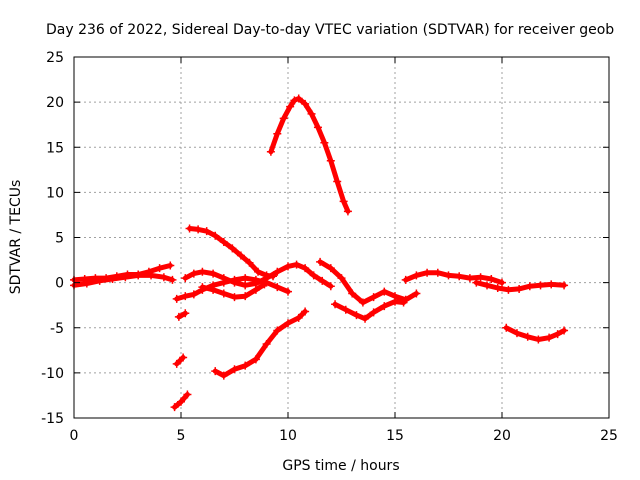 The height and width of the screenshot is (480, 640). Describe the element at coordinates (502, 436) in the screenshot. I see `x-tick-label: 20` at that location.